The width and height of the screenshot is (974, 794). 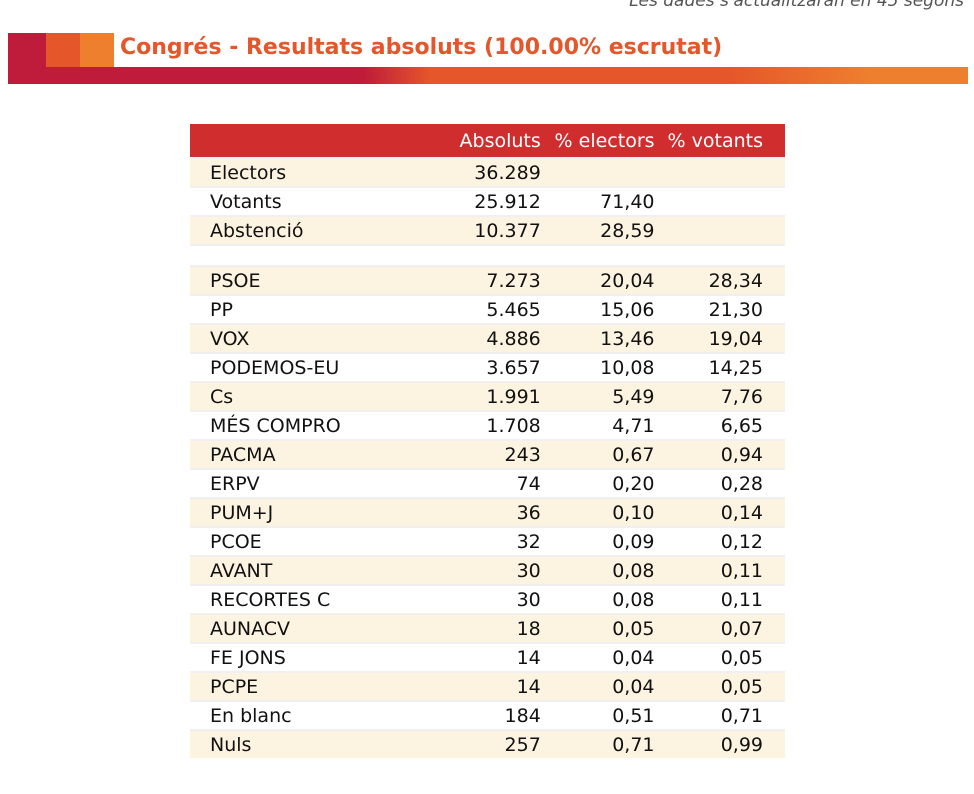 I want to click on pct-votants-value: 14,25, so click(x=719, y=367).